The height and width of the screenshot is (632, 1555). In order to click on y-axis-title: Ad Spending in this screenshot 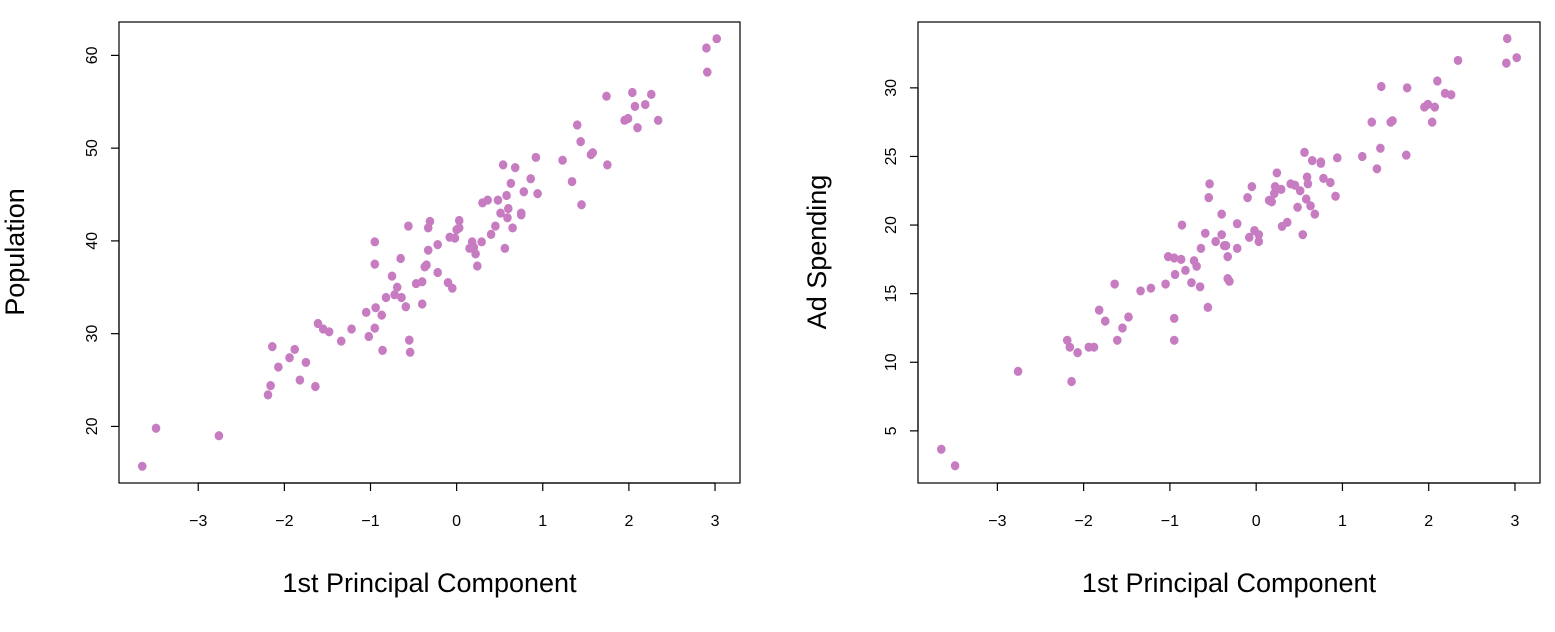, I will do `click(817, 252)`.